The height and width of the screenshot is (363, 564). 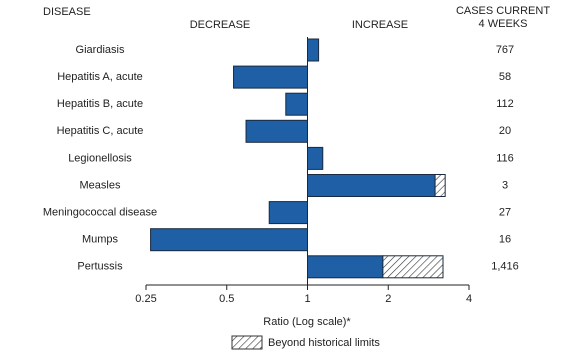 I want to click on cases-label: 27, so click(x=505, y=213).